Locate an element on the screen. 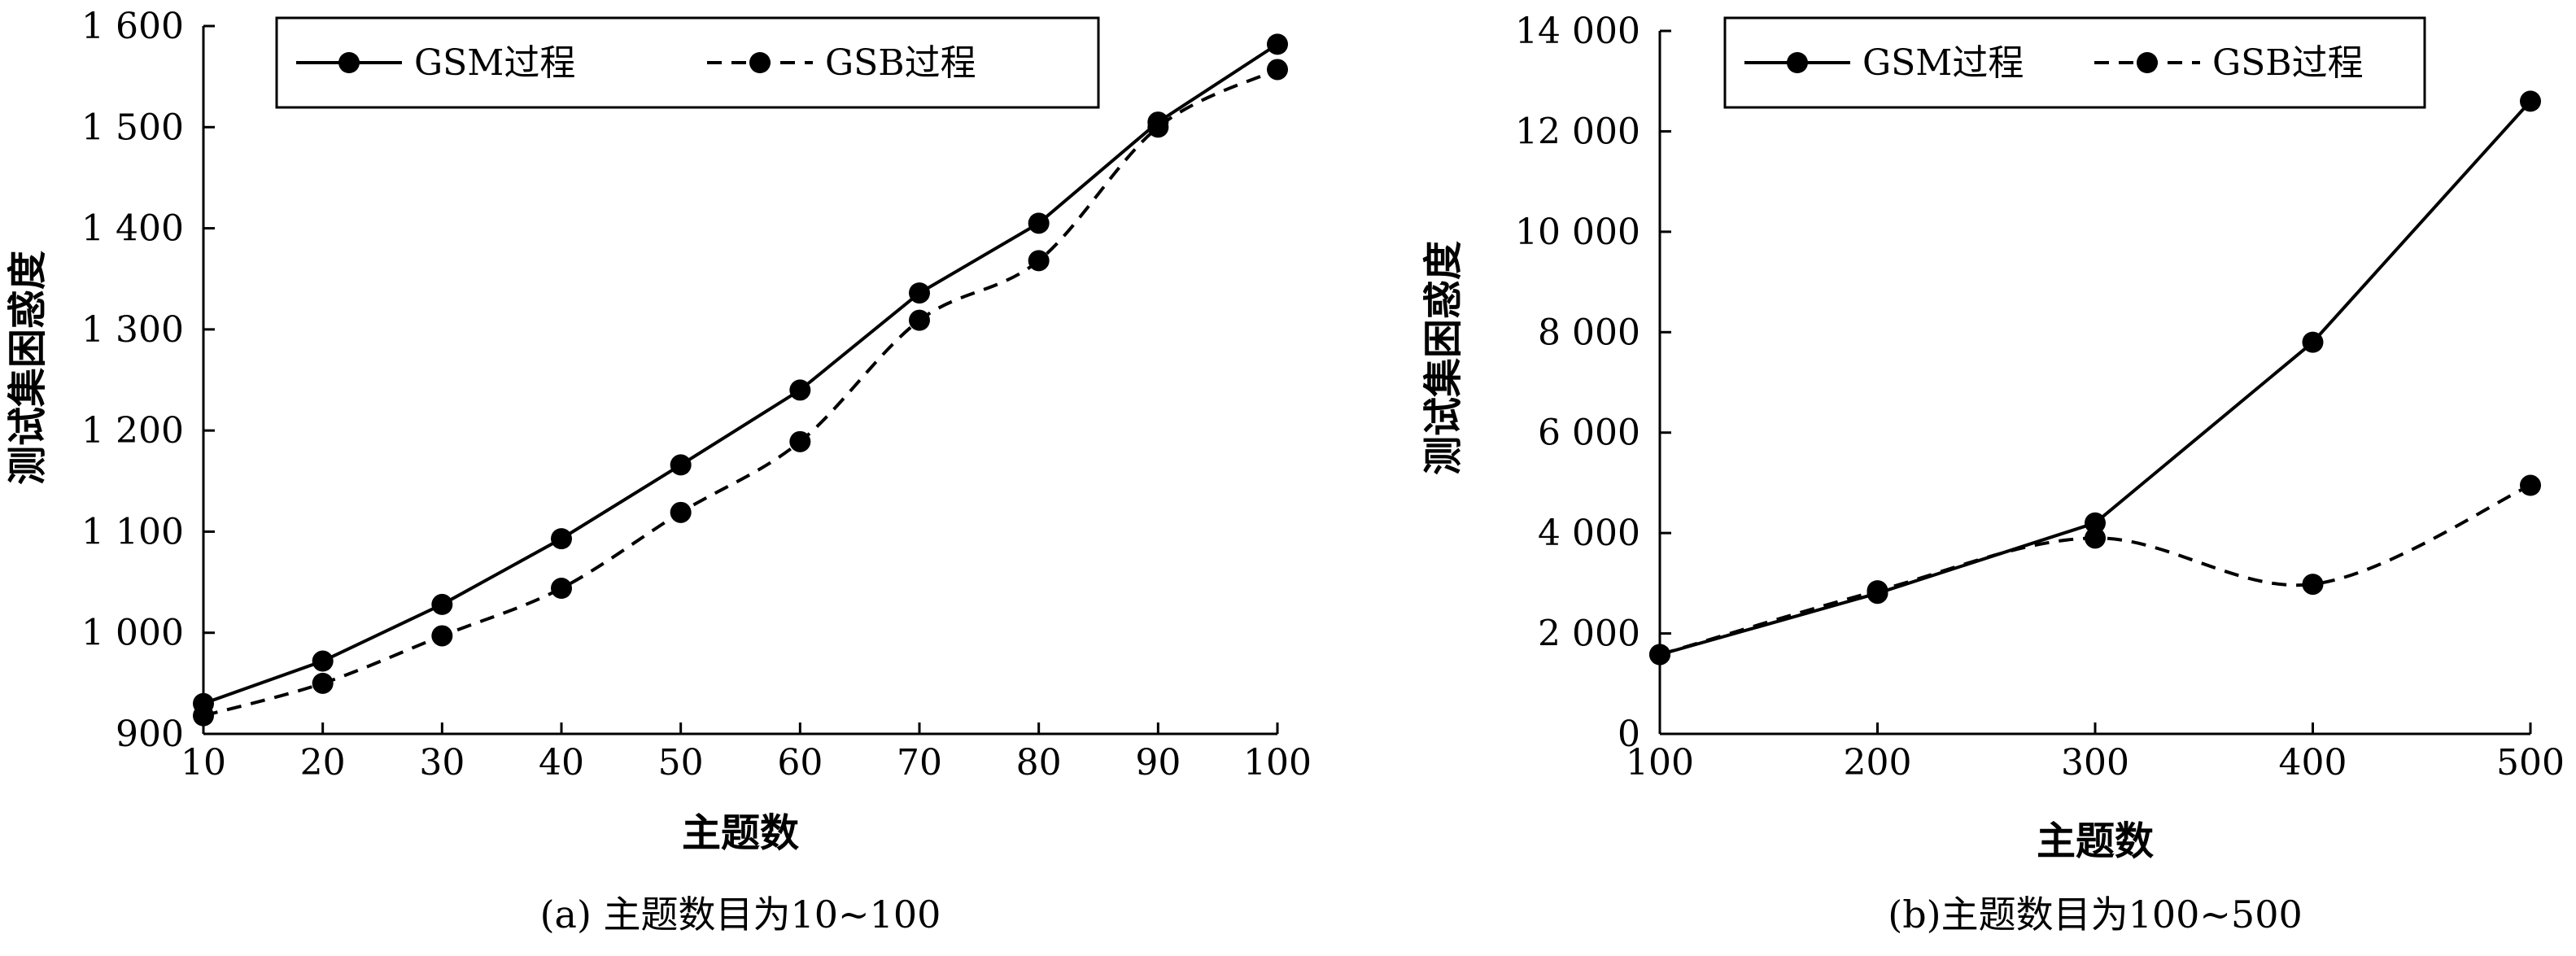 The height and width of the screenshot is (956, 2576). y-tick-label: 2 000 is located at coordinates (1589, 634).